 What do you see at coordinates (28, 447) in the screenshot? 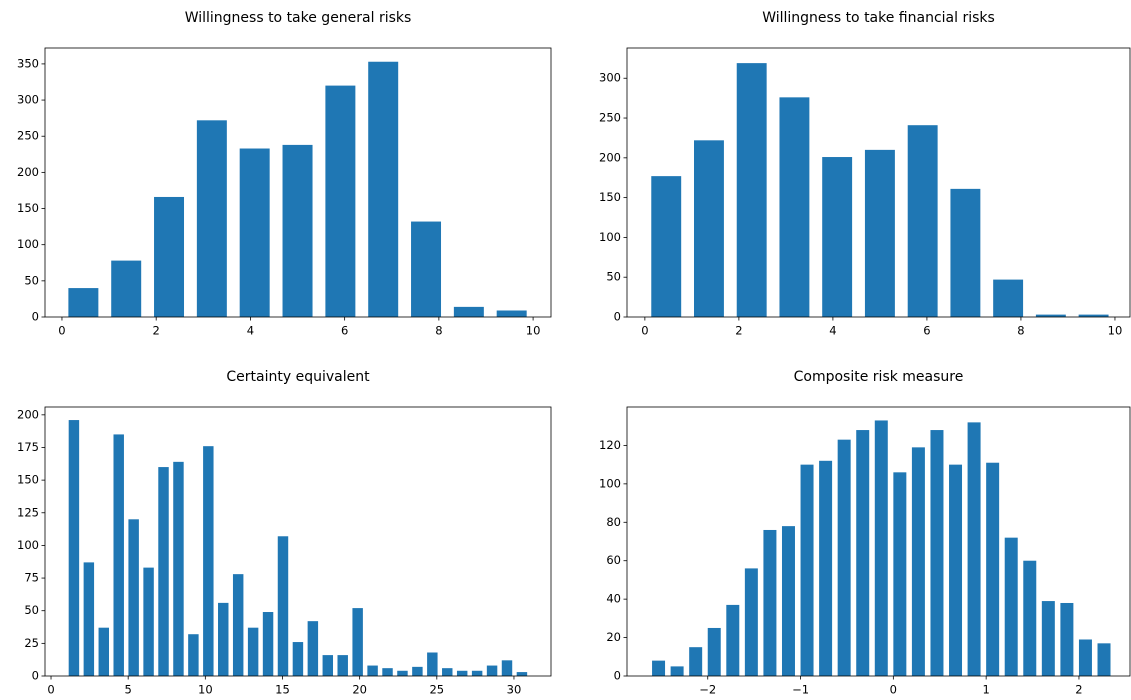
I see `y-tick-label: 175` at bounding box center [28, 447].